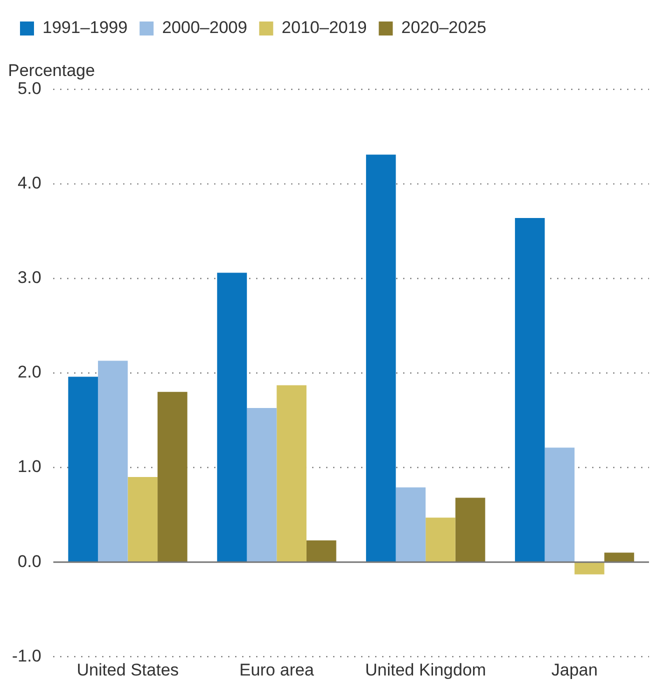 The width and height of the screenshot is (657, 685). What do you see at coordinates (27, 656) in the screenshot?
I see `y-tick-label: -1.0` at bounding box center [27, 656].